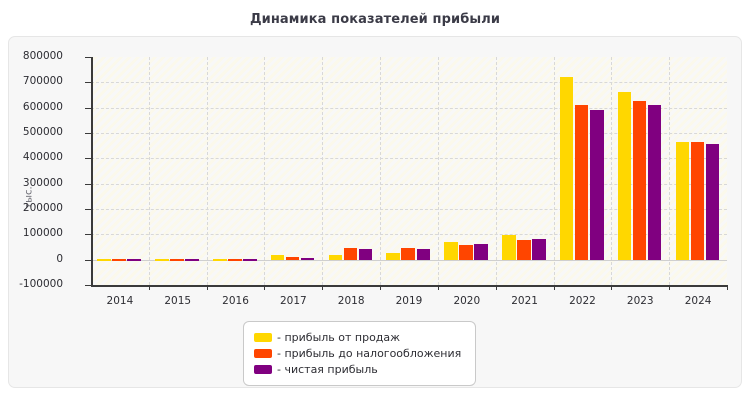 The width and height of the screenshot is (750, 400). What do you see at coordinates (42, 81) in the screenshot?
I see `y-axis-tick-label: 700000` at bounding box center [42, 81].